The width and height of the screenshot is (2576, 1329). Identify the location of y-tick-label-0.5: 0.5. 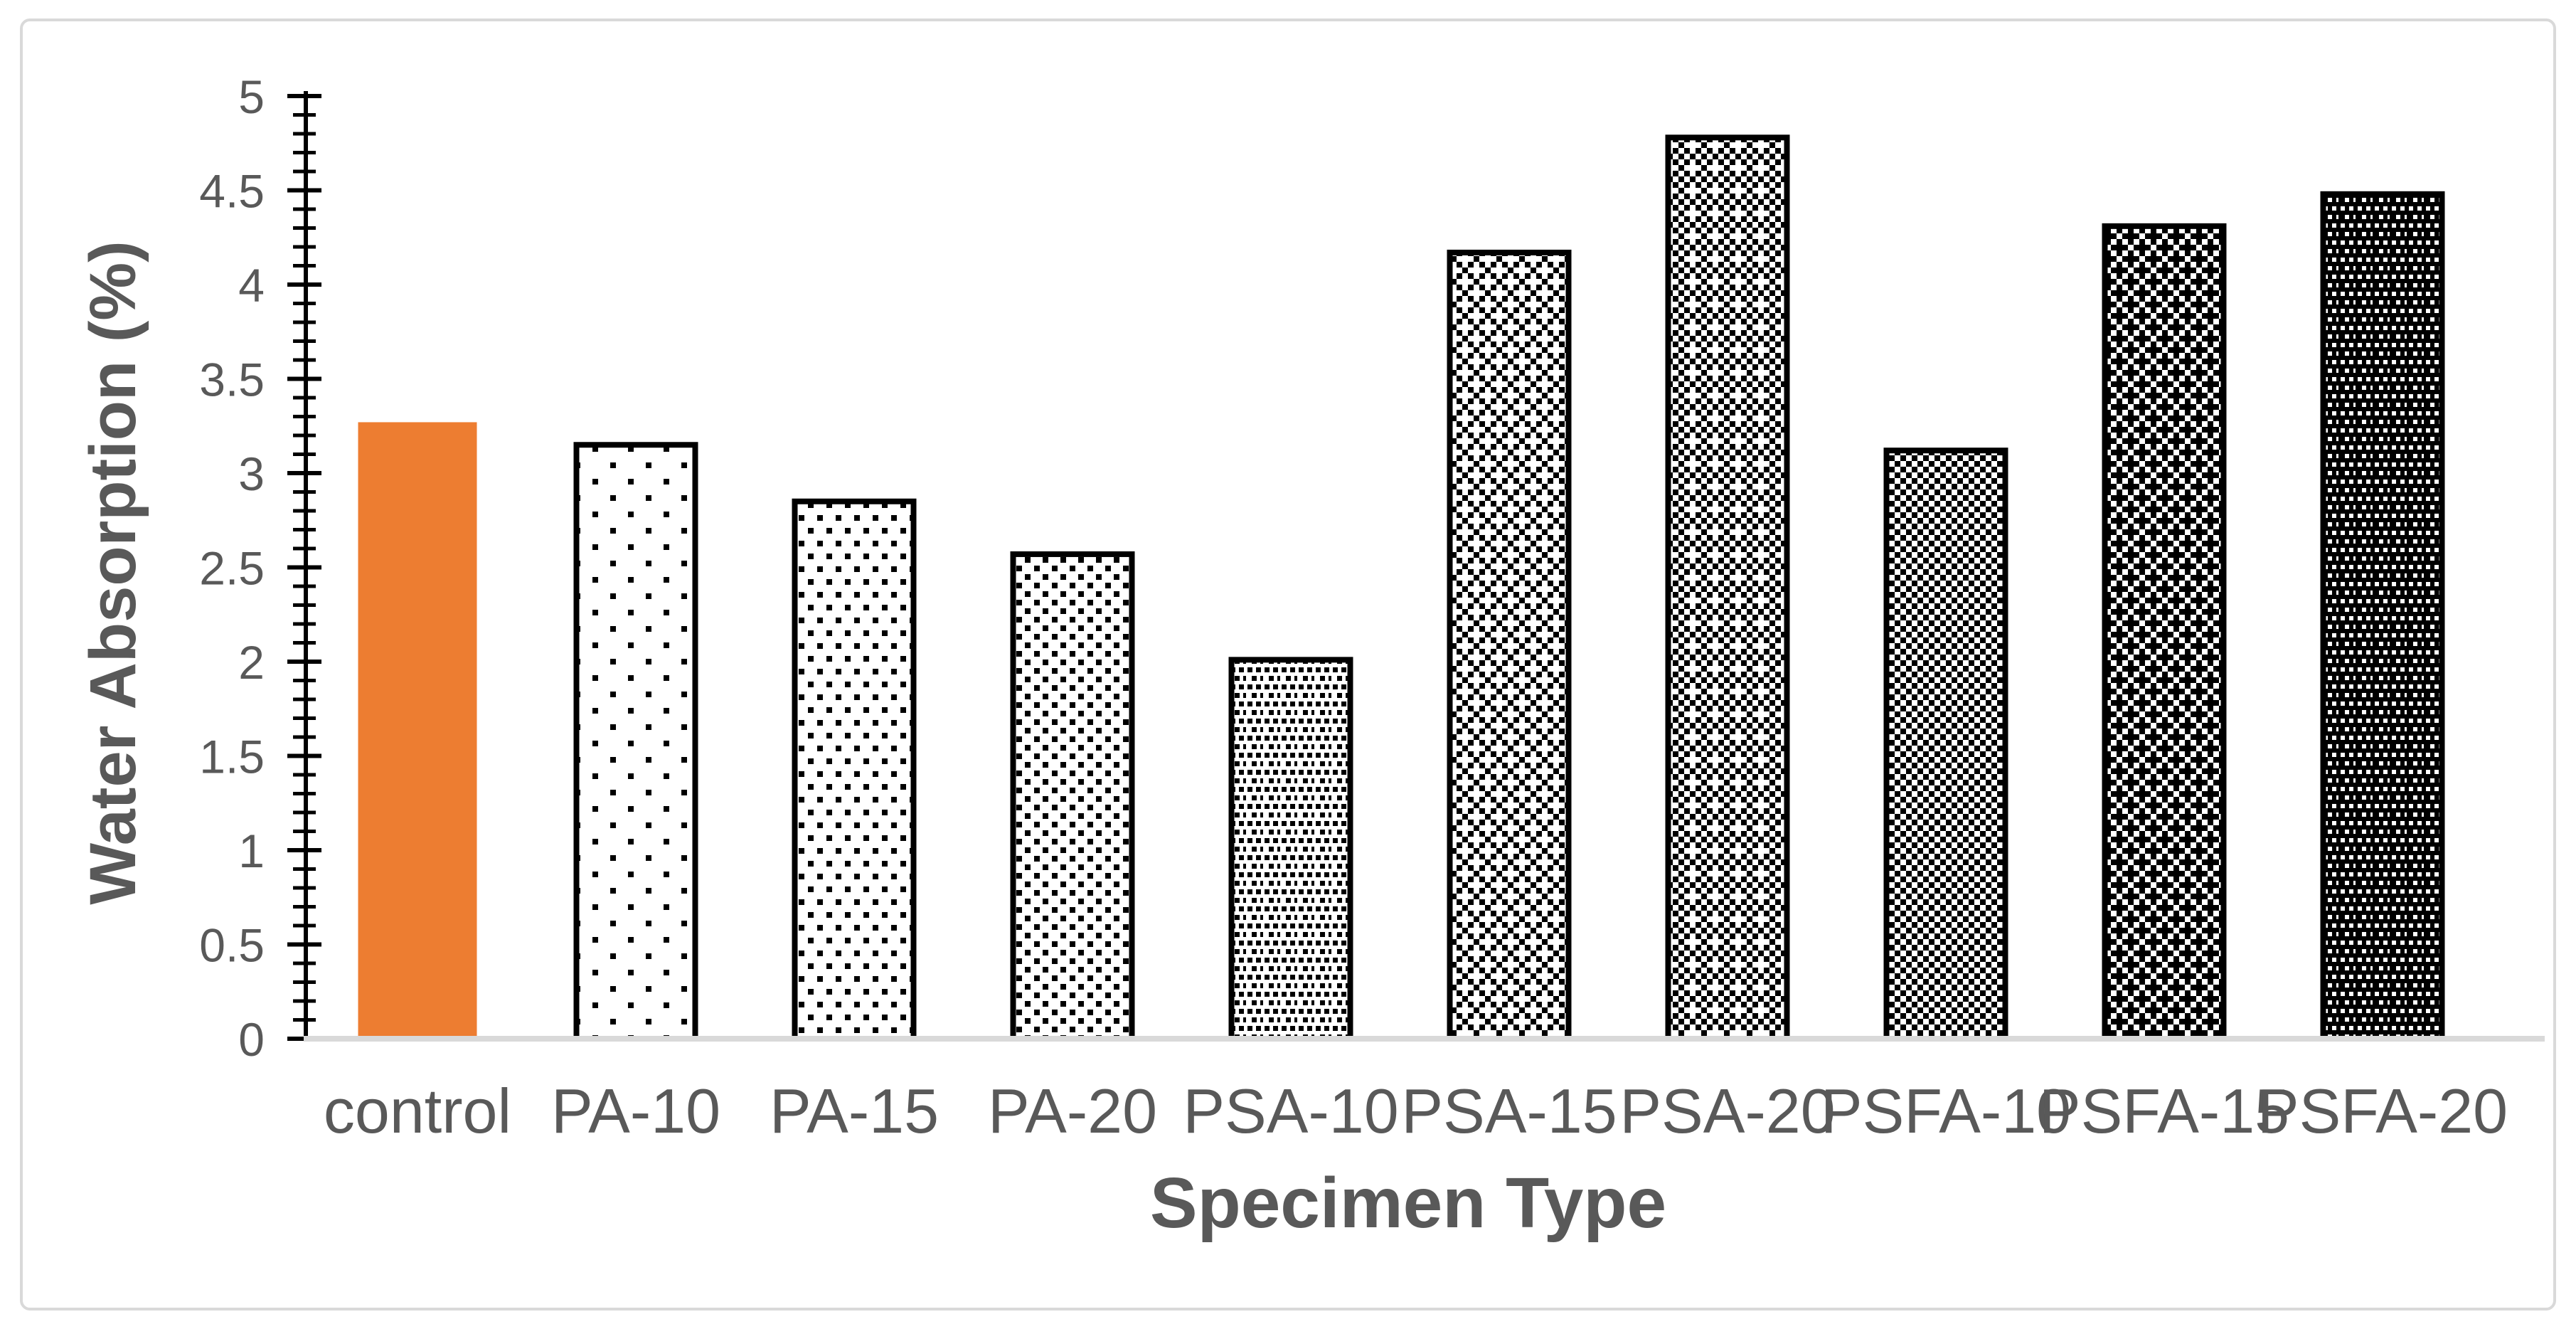
(232, 945).